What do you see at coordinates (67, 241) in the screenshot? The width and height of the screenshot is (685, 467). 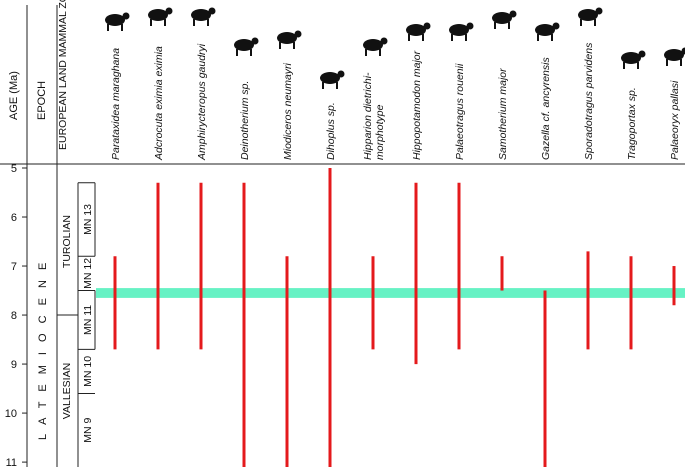 I see `stage-label: TUROLIAN` at bounding box center [67, 241].